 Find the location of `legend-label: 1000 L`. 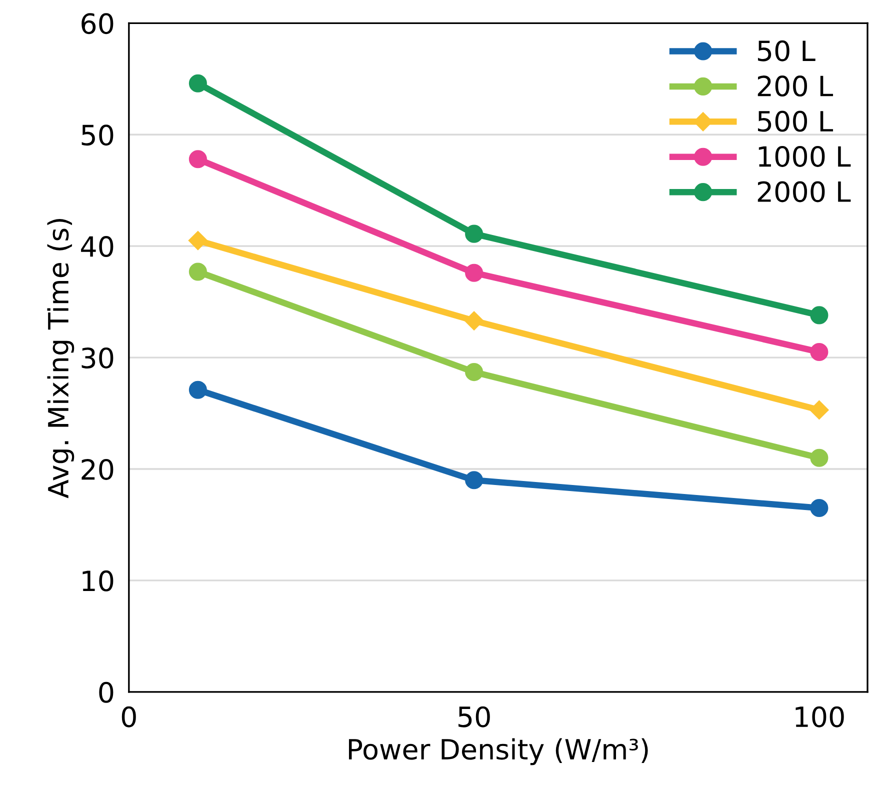

legend-label: 1000 L is located at coordinates (804, 156).